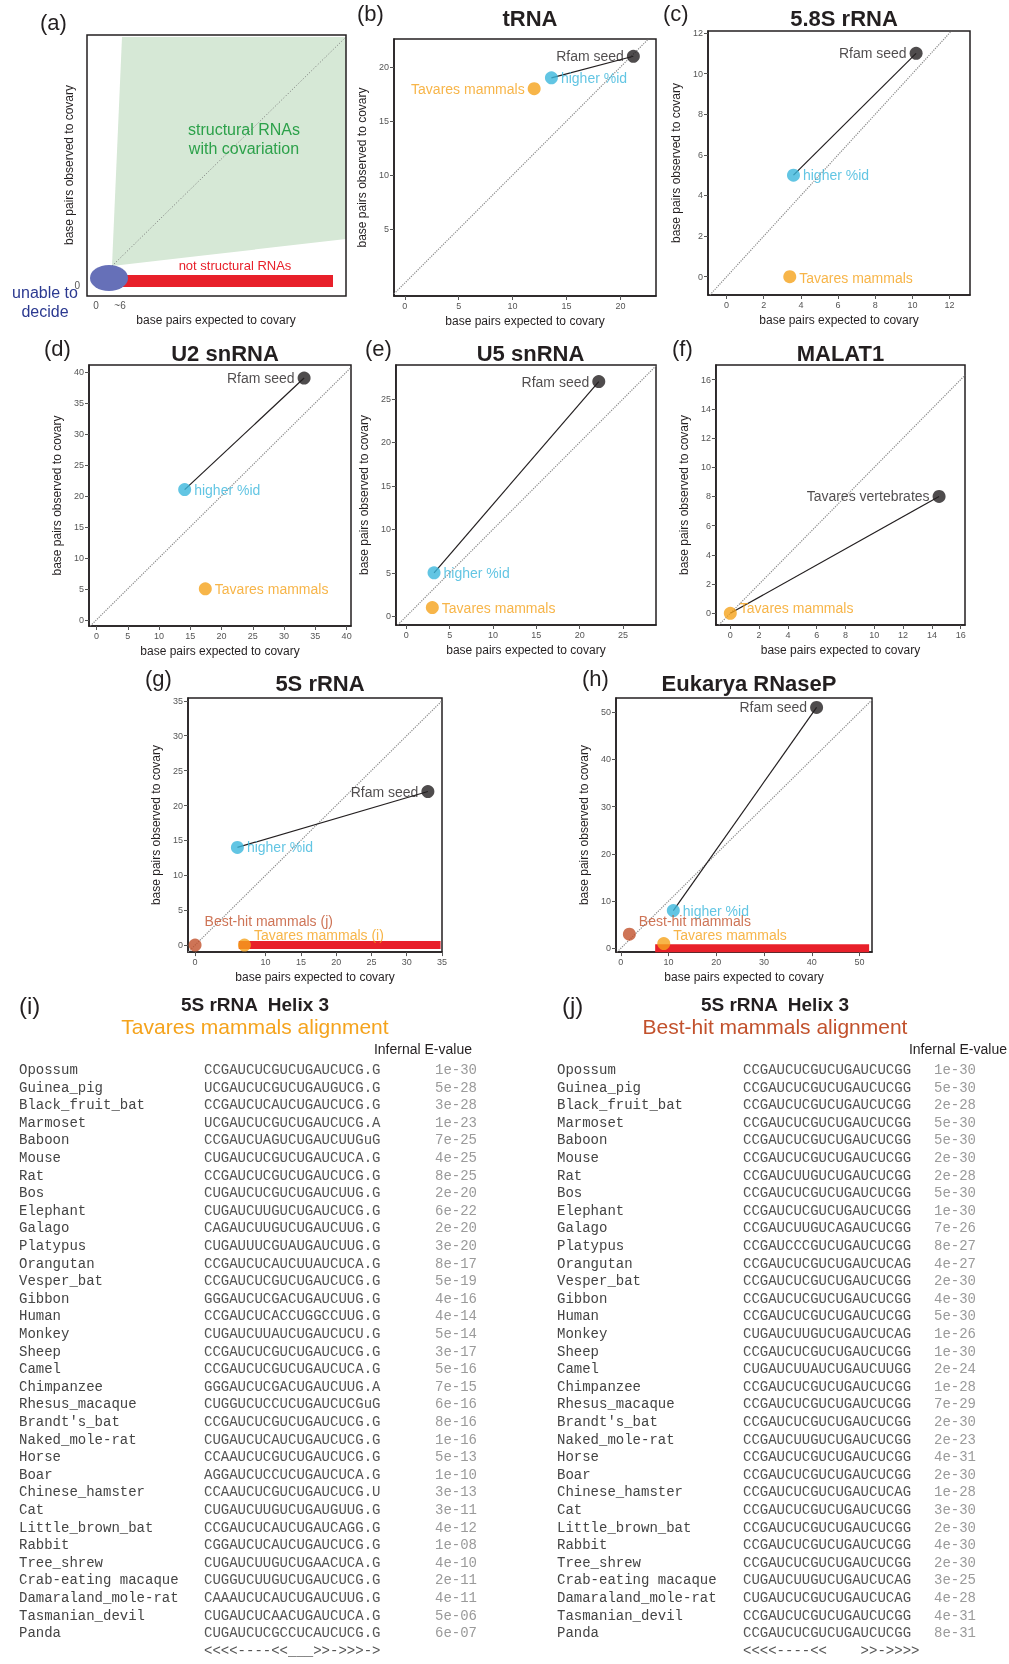  What do you see at coordinates (616, 1439) in the screenshot?
I see `category-label: Naked_mole-rat` at bounding box center [616, 1439].